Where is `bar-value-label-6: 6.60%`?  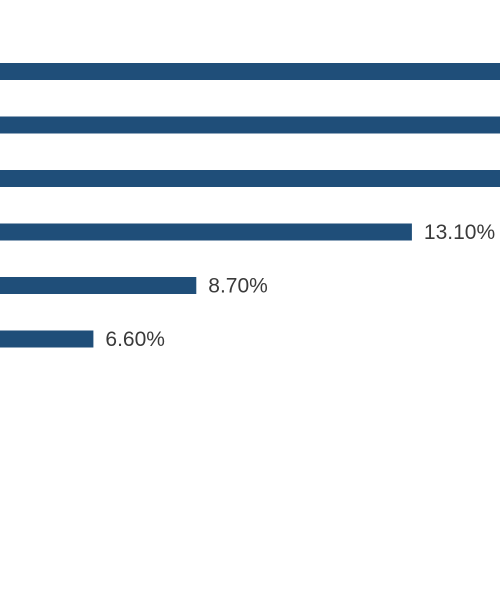
bar-value-label-6: 6.60% is located at coordinates (135, 339).